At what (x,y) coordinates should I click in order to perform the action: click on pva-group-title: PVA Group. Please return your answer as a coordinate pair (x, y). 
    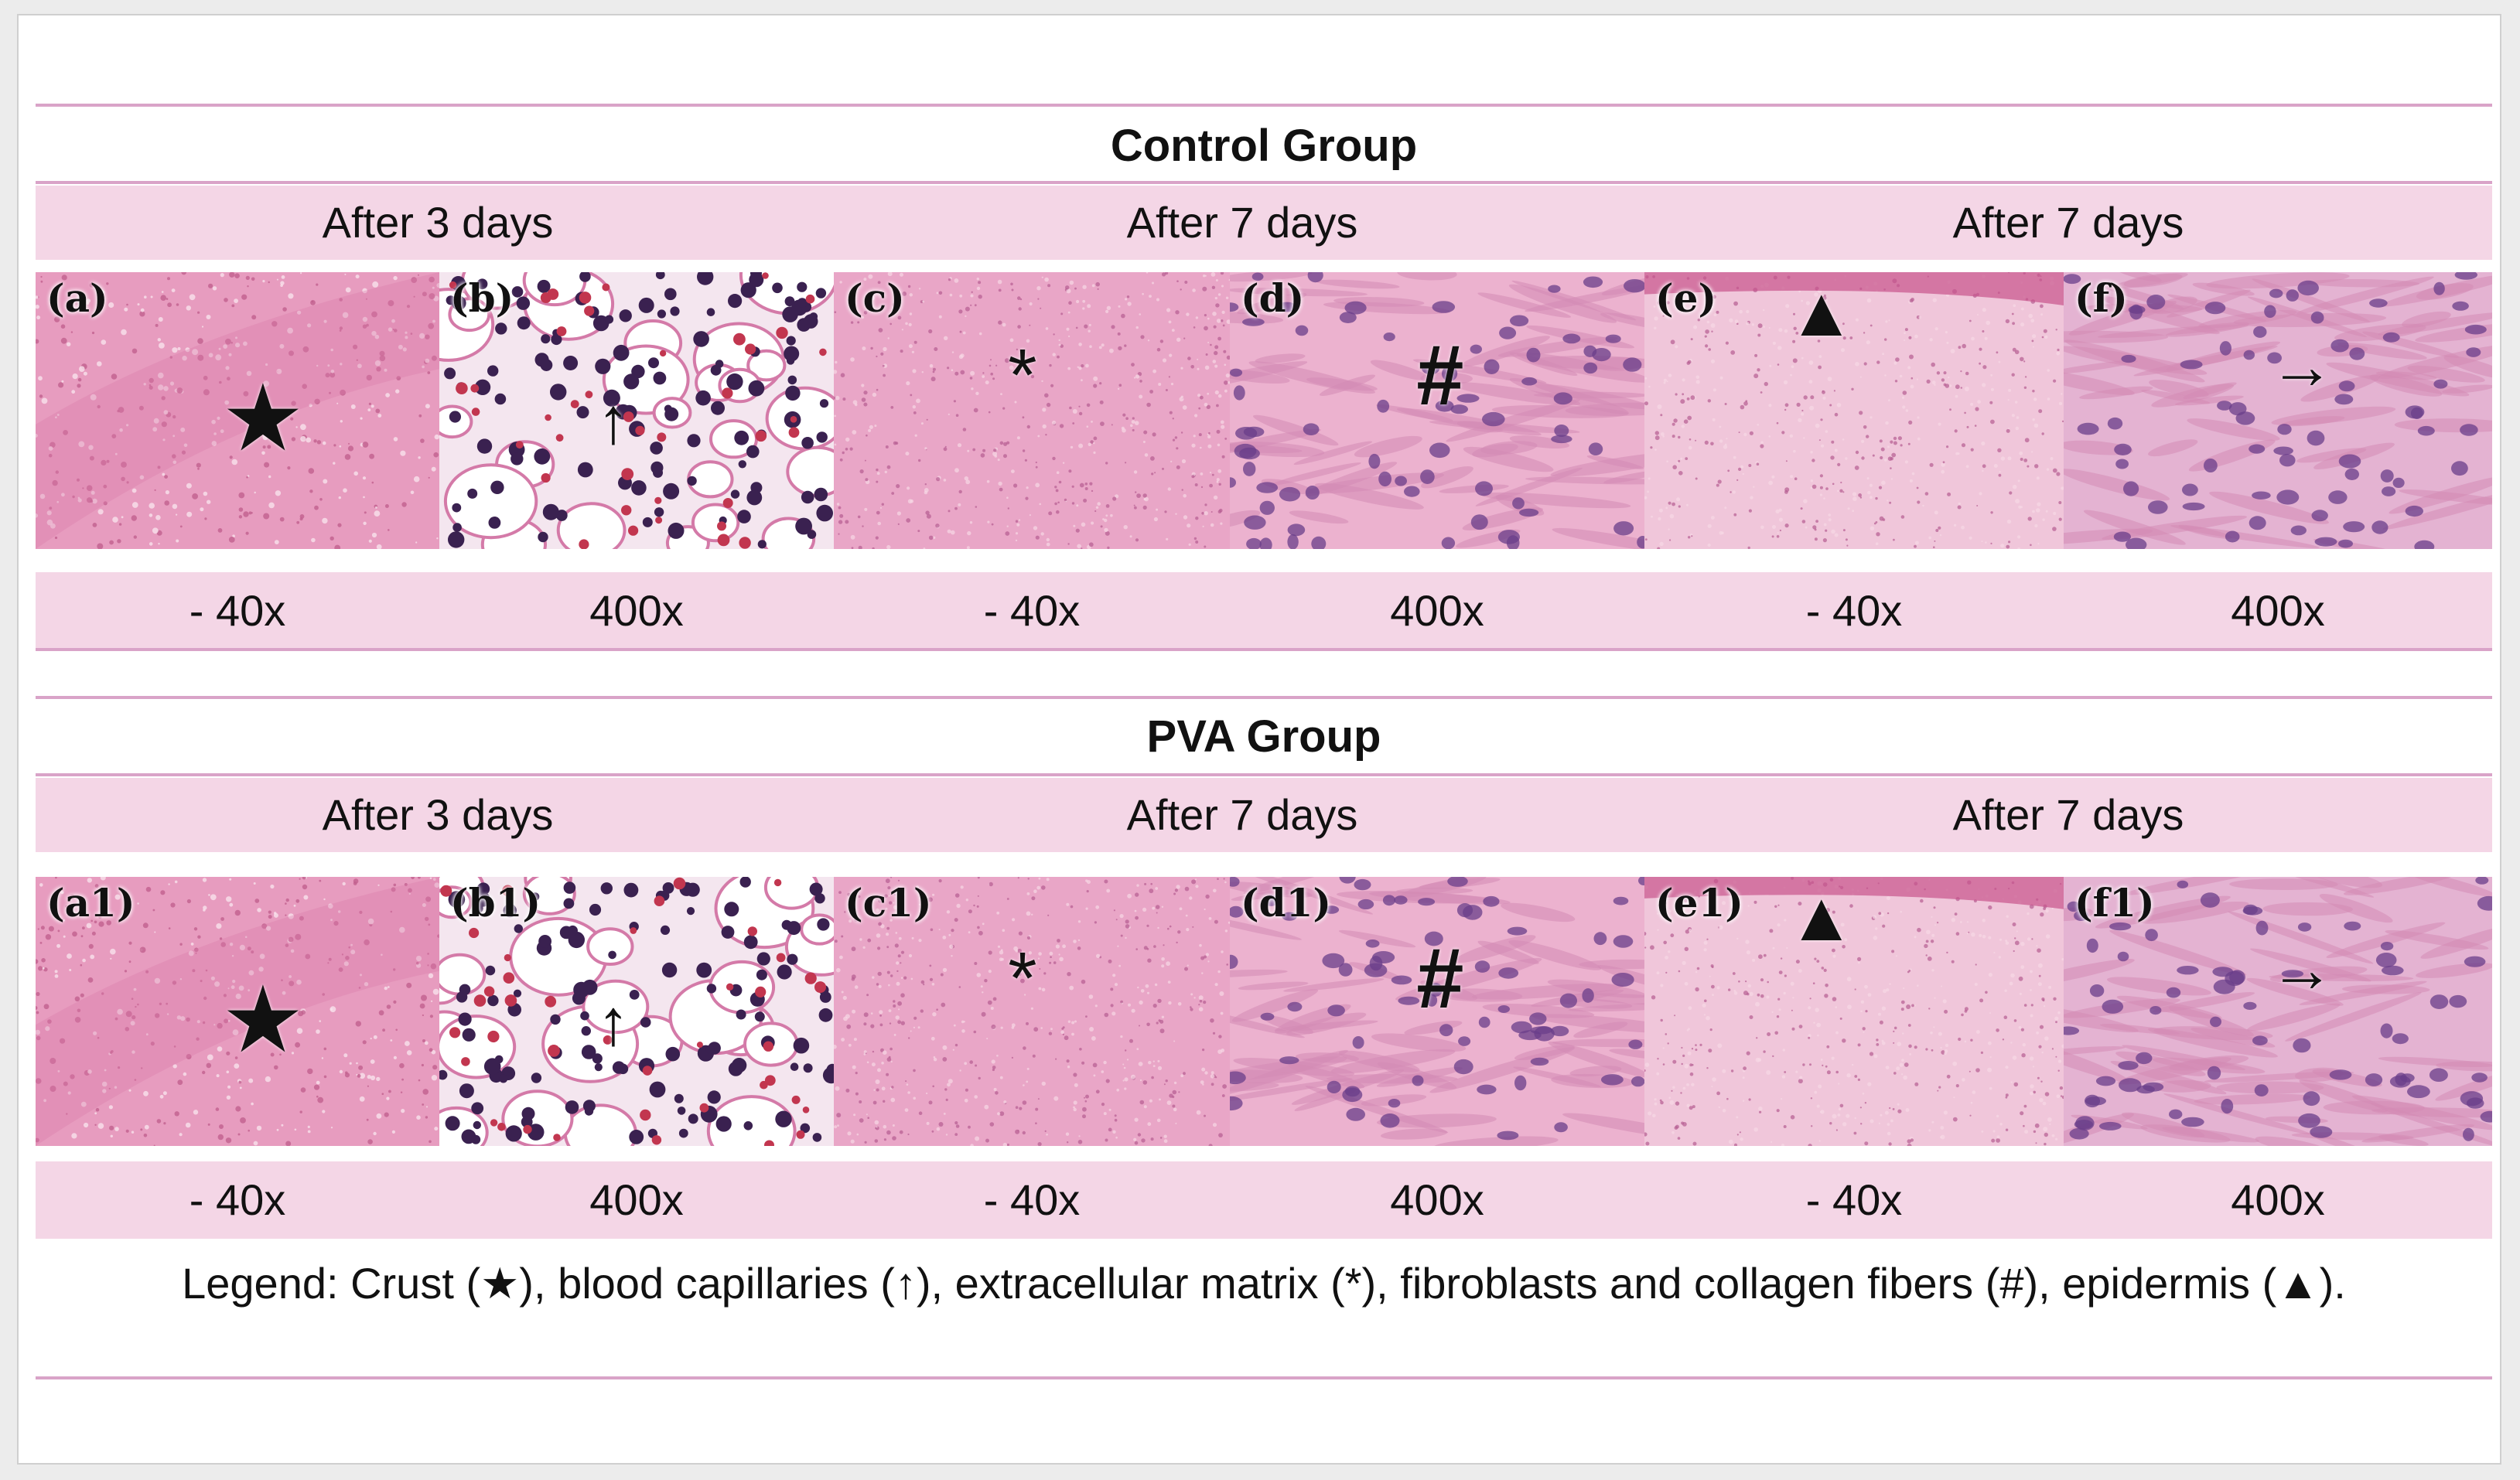
    Looking at the image, I should click on (1263, 736).